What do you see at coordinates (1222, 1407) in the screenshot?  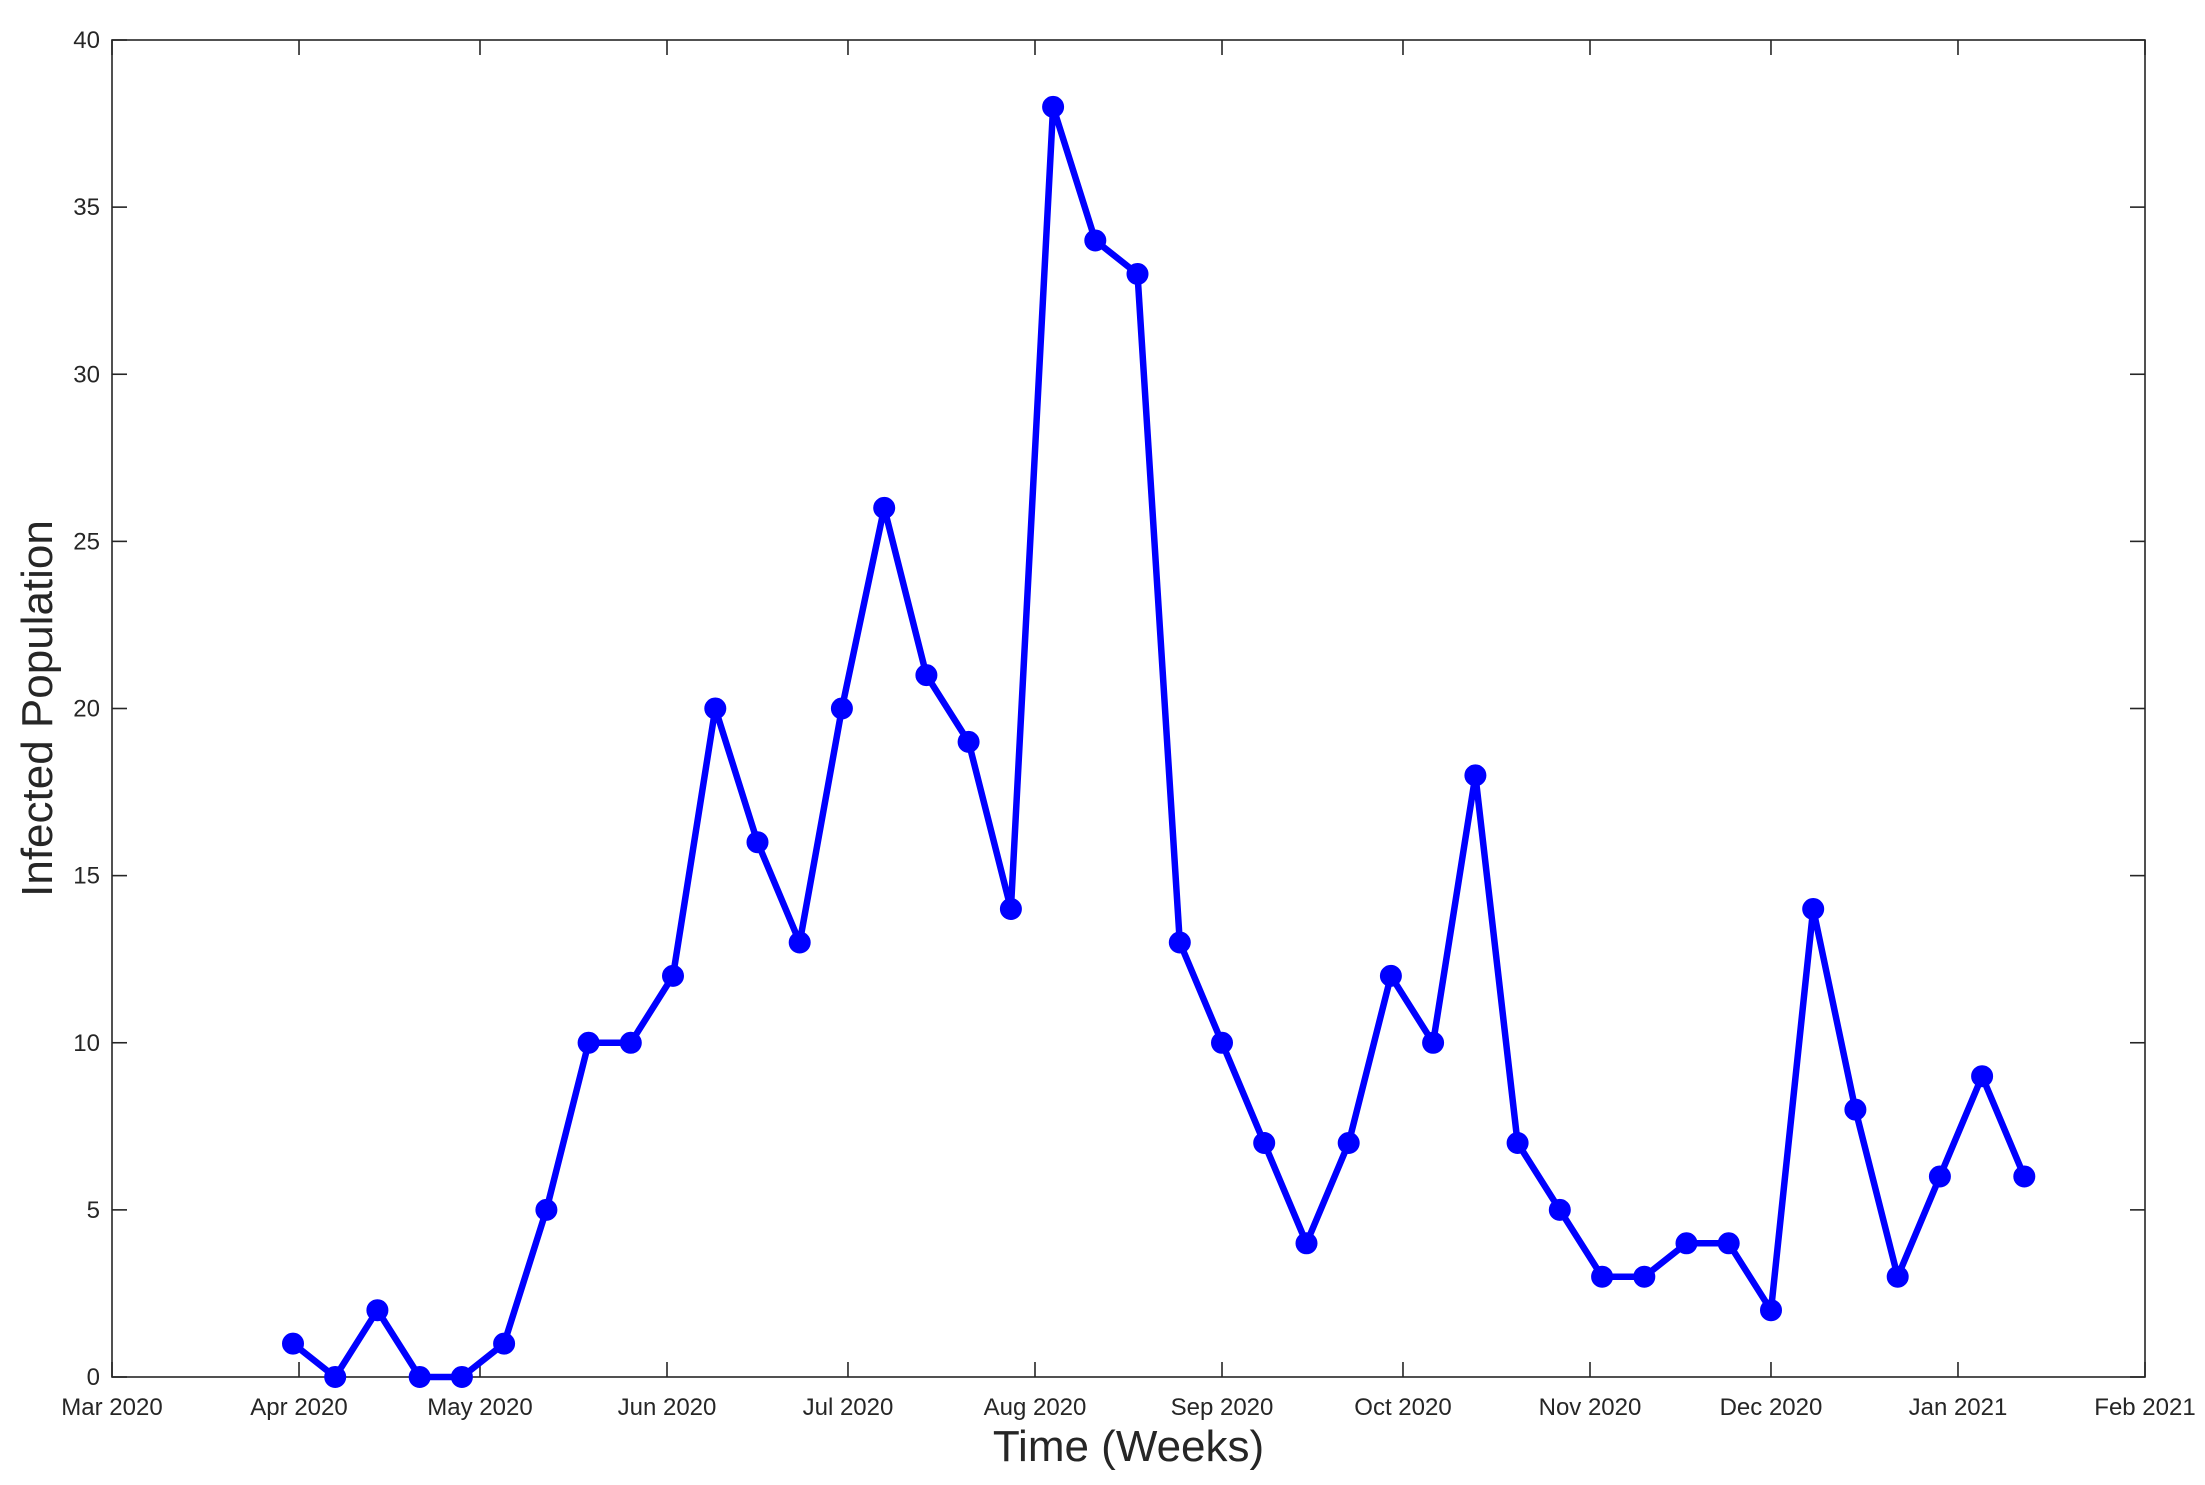 I see `x-tick-label: Sep 2020` at bounding box center [1222, 1407].